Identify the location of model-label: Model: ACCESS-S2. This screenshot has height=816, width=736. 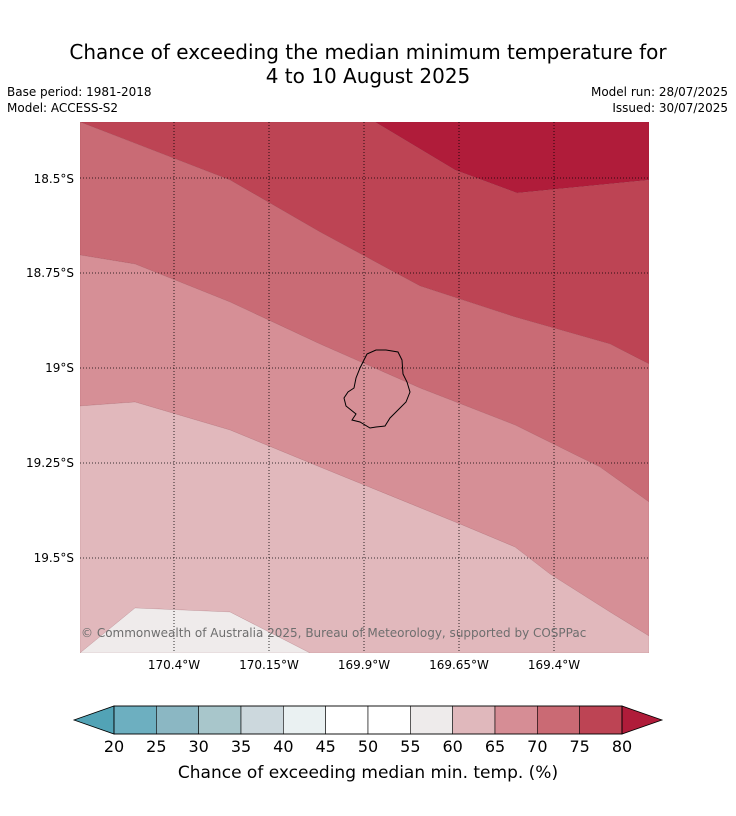
(63, 108).